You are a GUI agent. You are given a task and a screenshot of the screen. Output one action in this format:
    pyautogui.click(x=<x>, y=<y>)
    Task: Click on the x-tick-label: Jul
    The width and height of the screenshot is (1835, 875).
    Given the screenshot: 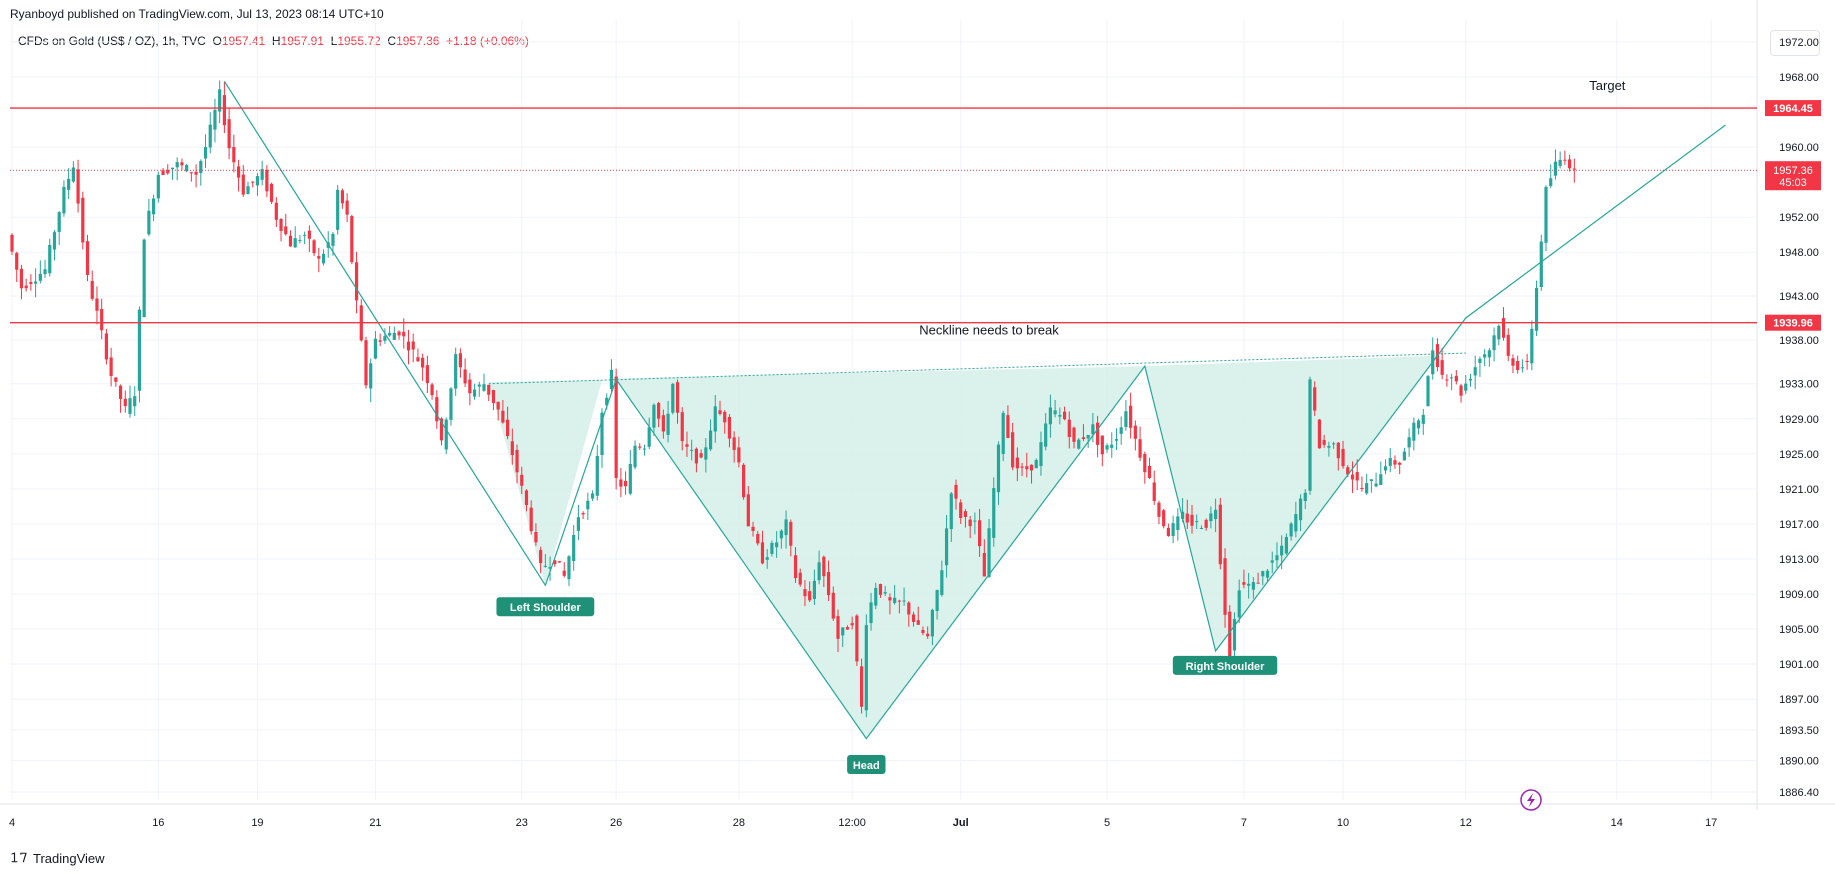 What is the action you would take?
    pyautogui.click(x=961, y=823)
    